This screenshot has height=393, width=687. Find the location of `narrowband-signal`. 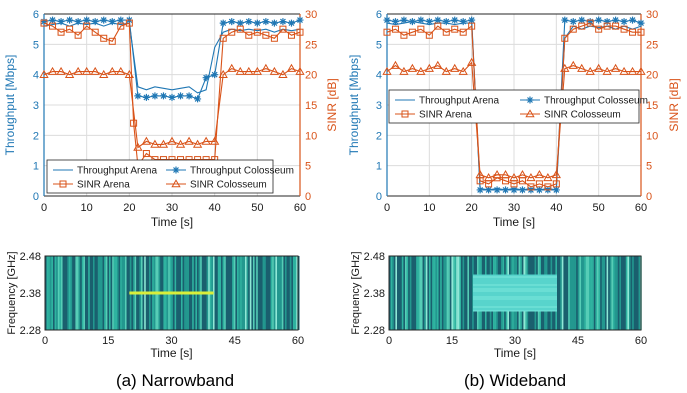

narrowband-signal is located at coordinates (171, 293).